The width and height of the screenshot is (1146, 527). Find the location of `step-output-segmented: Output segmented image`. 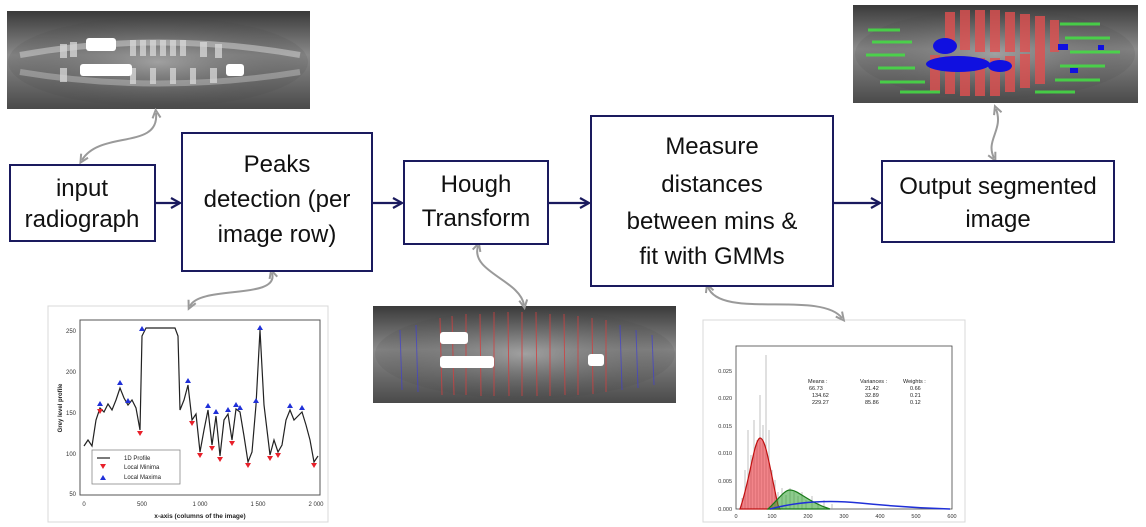

step-output-segmented: Output segmented image is located at coordinates (998, 201).